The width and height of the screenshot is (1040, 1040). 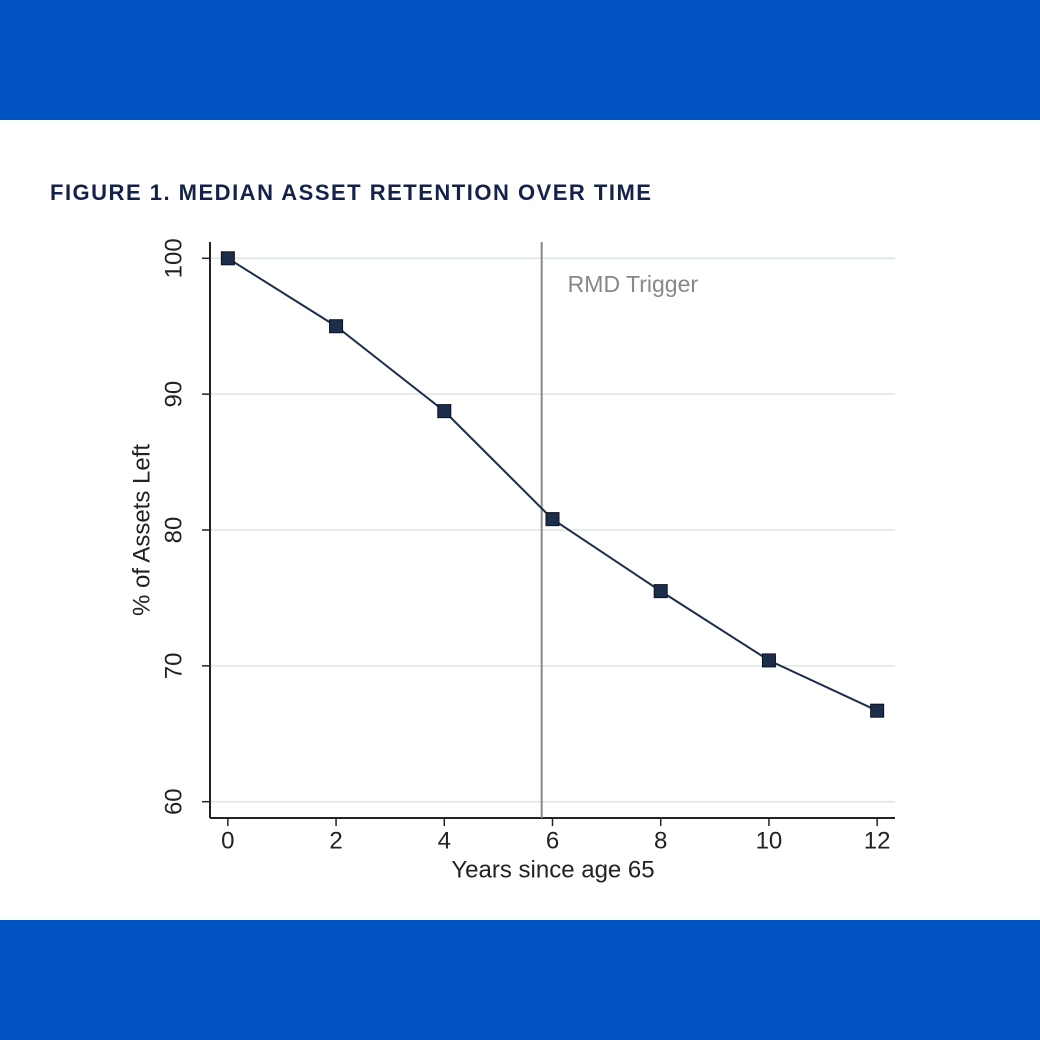 I want to click on y-tick-label: 70, so click(x=173, y=665).